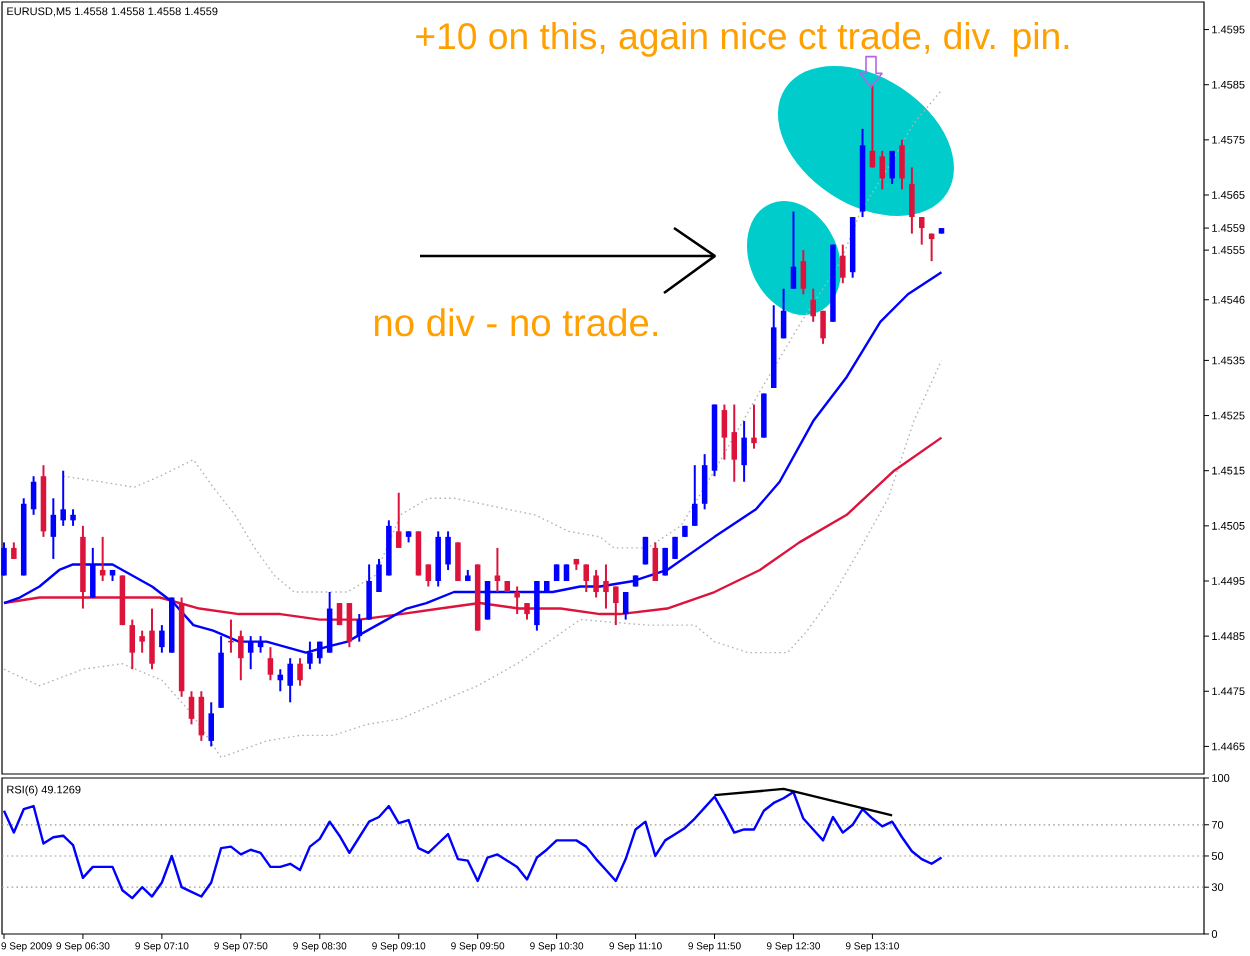 This screenshot has height=956, width=1250. What do you see at coordinates (742, 39) in the screenshot?
I see `annotation: +10 on this, again nice ct trade, div. pin.` at bounding box center [742, 39].